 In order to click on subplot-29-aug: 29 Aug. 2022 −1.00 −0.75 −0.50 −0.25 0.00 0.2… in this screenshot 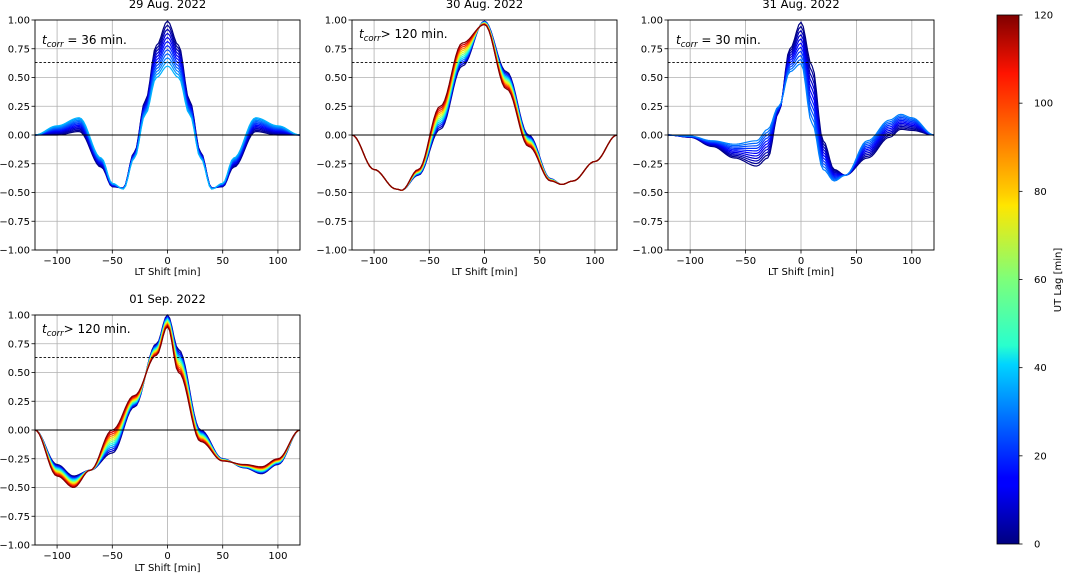, I will do `click(150, 139)`.